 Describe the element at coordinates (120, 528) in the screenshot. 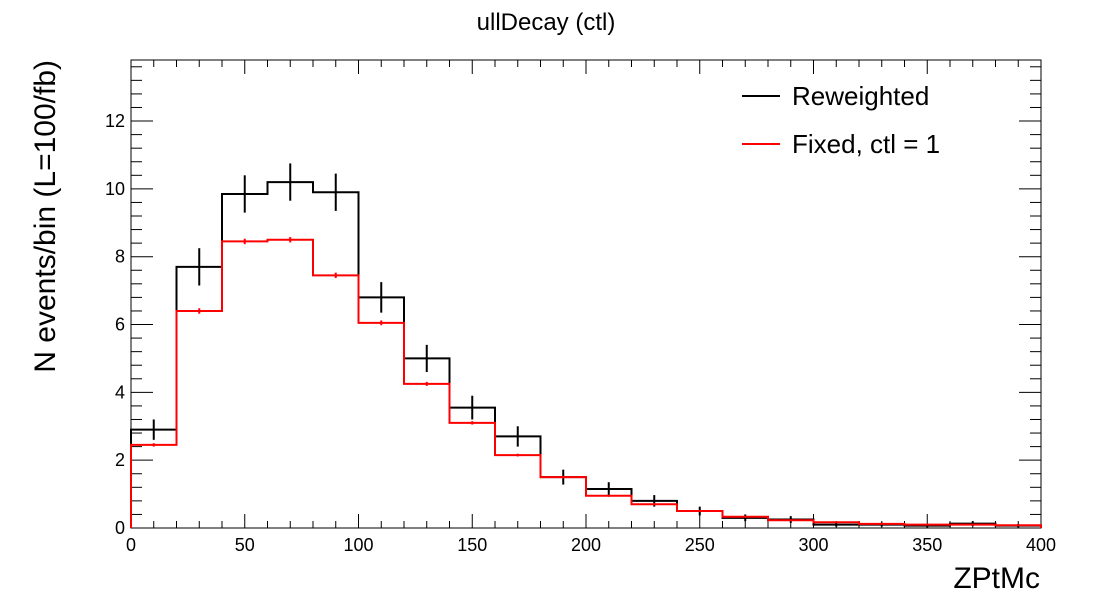

I see `y-tick-label: 0` at that location.